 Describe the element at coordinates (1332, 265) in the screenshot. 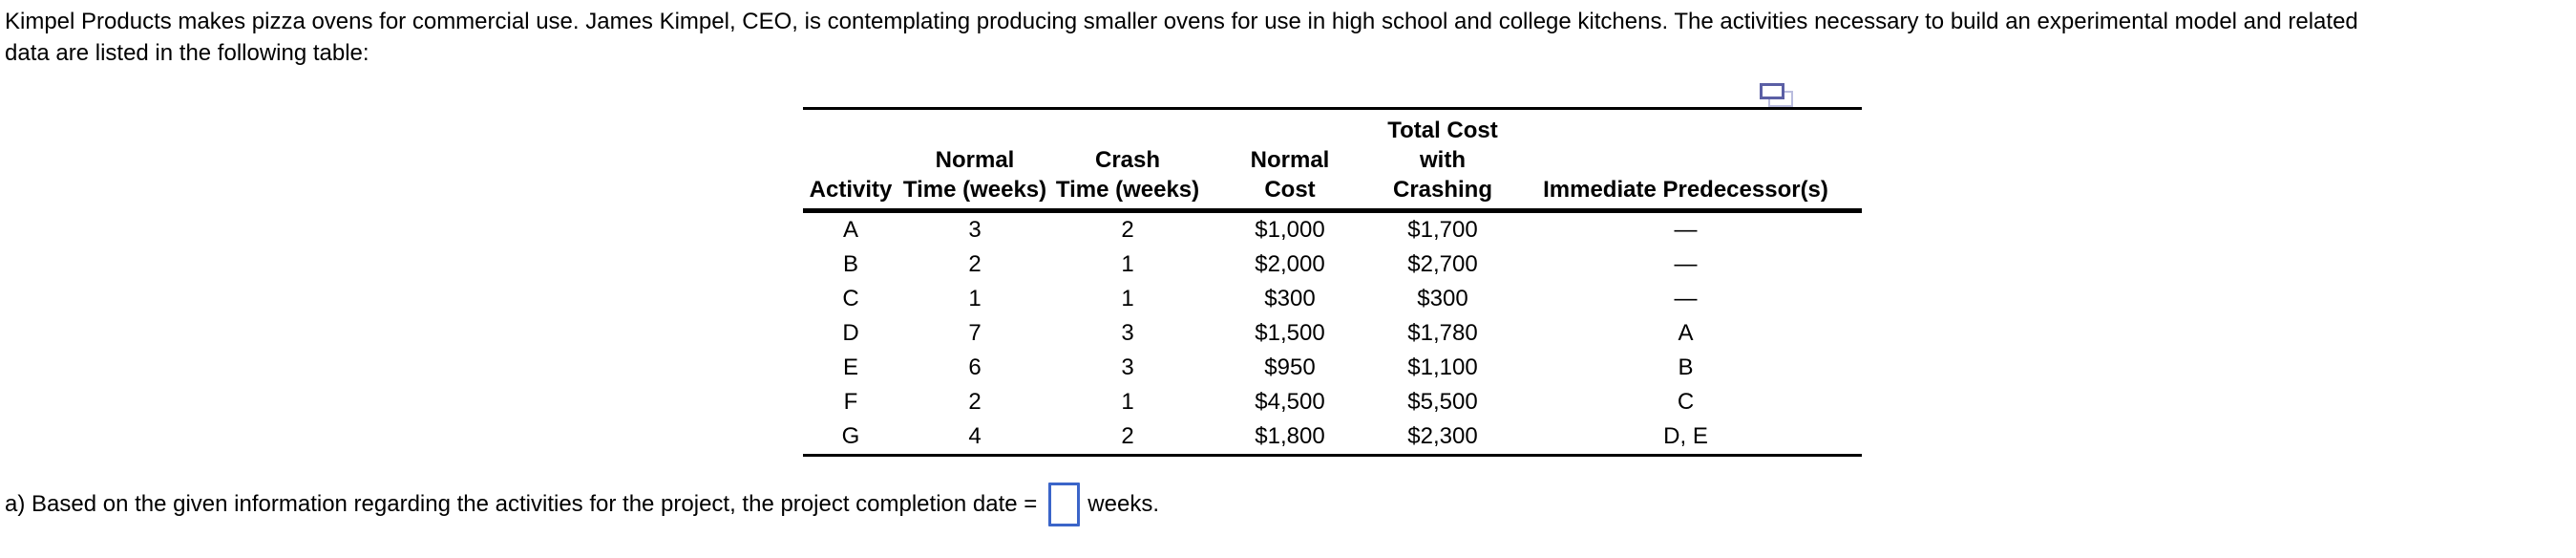

I see `table-row: B 2 1 $2,000 $2,700 —` at that location.